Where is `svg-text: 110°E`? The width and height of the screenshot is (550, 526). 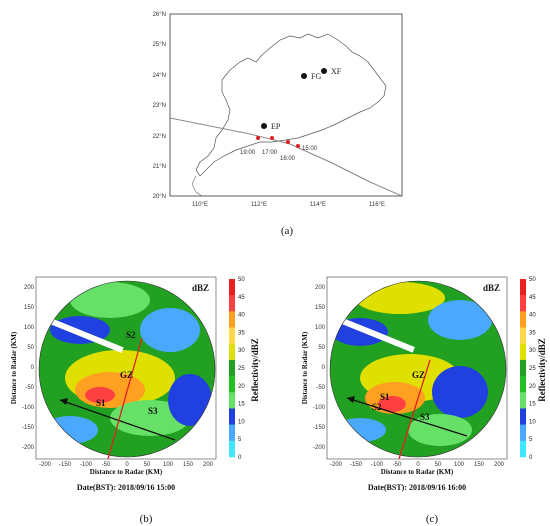
svg-text: 110°E is located at coordinates (200, 205).